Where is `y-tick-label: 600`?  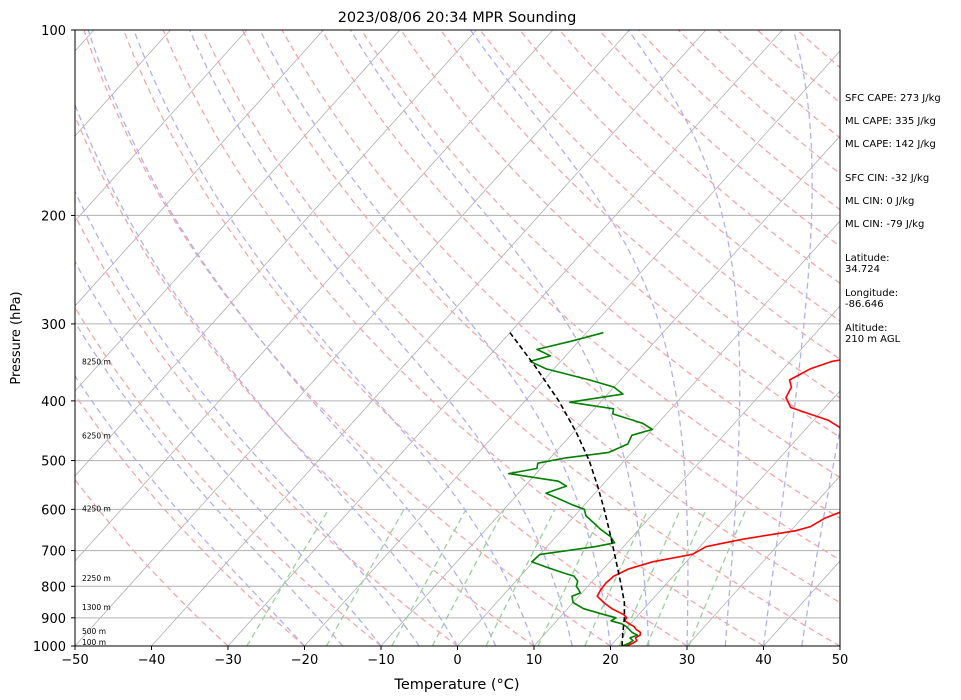
y-tick-label: 600 is located at coordinates (53, 510).